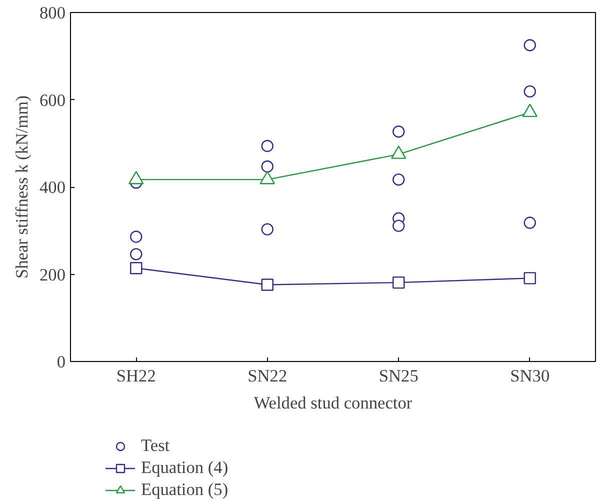 The width and height of the screenshot is (613, 502). I want to click on y-tick-label: 600, so click(53, 100).